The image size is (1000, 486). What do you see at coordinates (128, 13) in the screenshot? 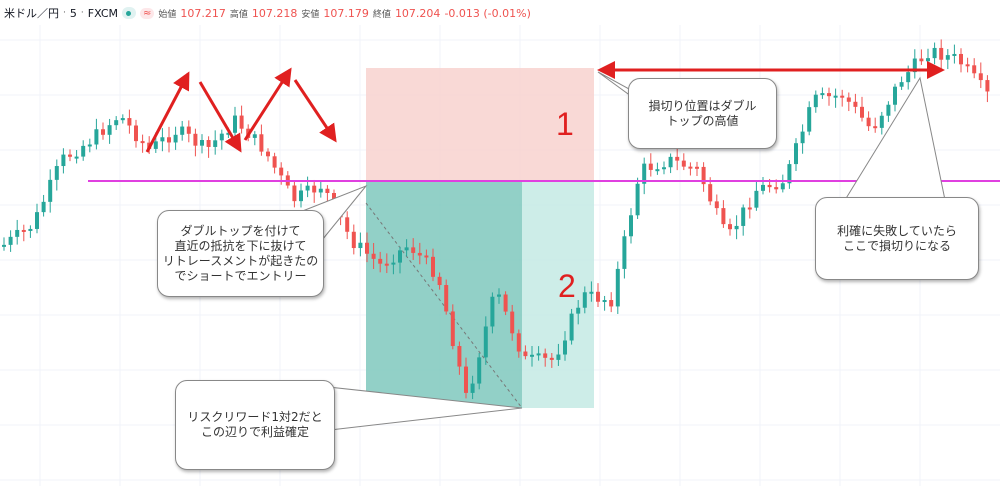
I see `market-status-icon` at bounding box center [128, 13].